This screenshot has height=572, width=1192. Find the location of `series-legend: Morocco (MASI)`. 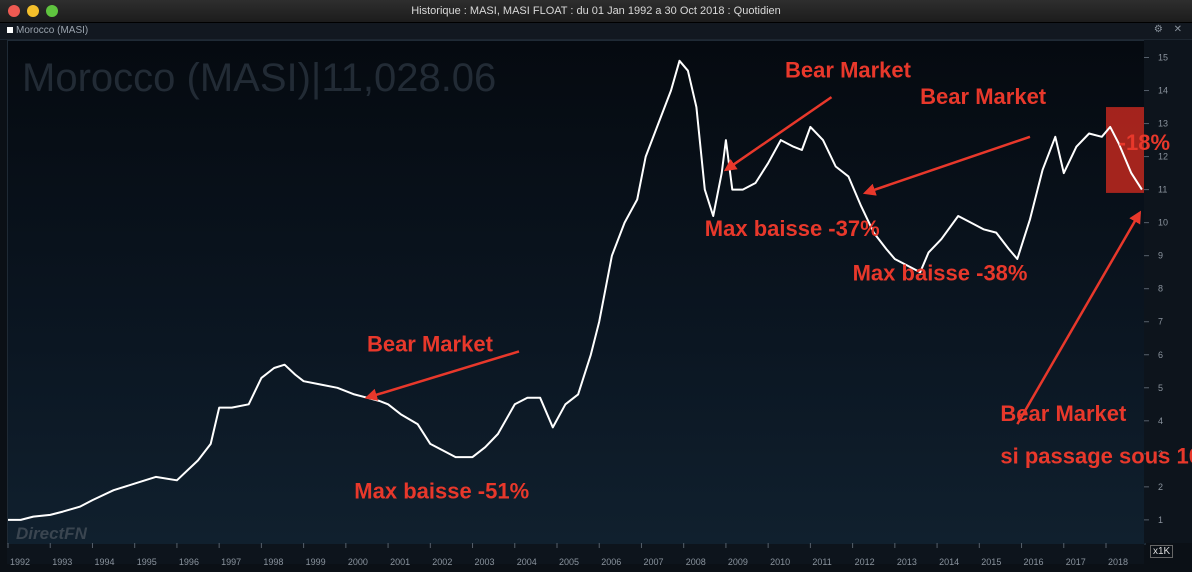

series-legend: Morocco (MASI) is located at coordinates (47, 30).